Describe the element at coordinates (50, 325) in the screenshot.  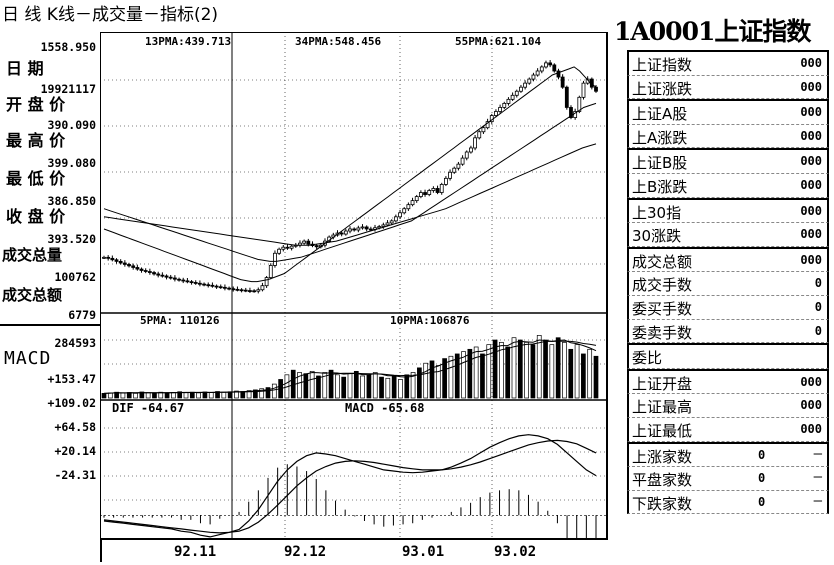
I see `panel-divider` at that location.